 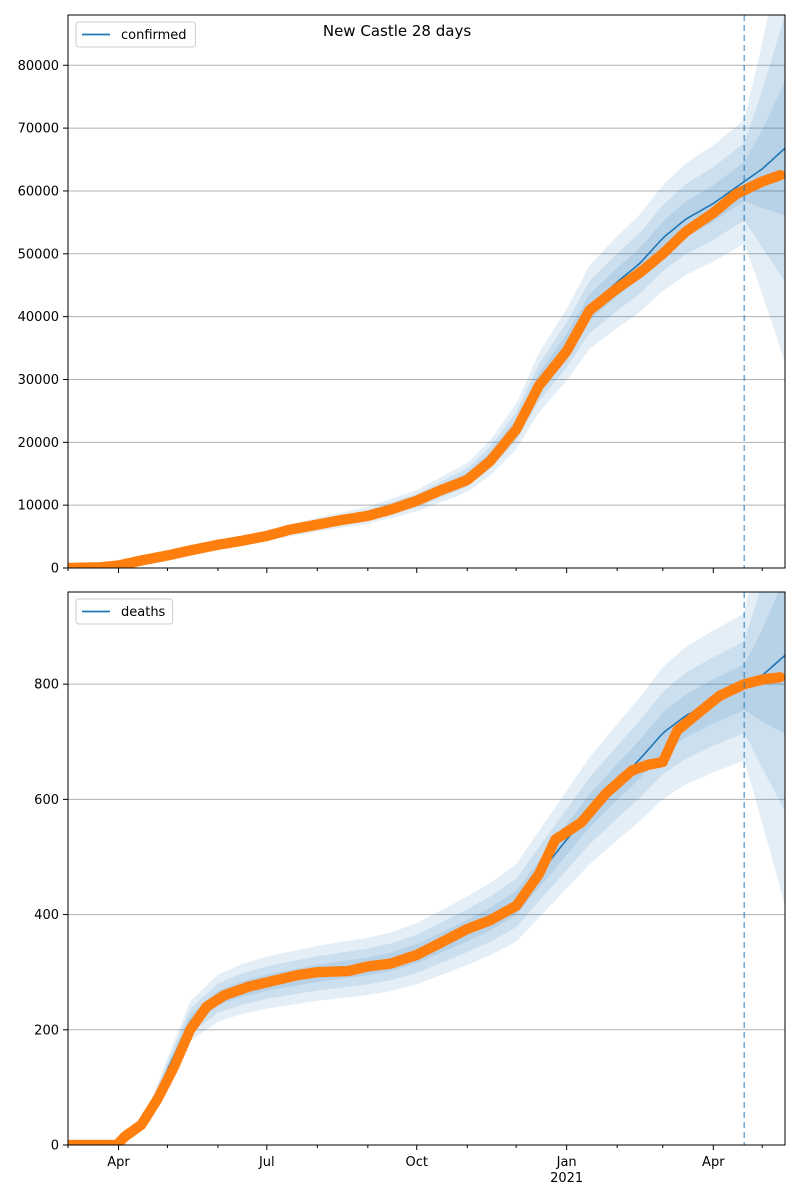 What do you see at coordinates (46, 685) in the screenshot?
I see `y-tick-label: 800` at bounding box center [46, 685].